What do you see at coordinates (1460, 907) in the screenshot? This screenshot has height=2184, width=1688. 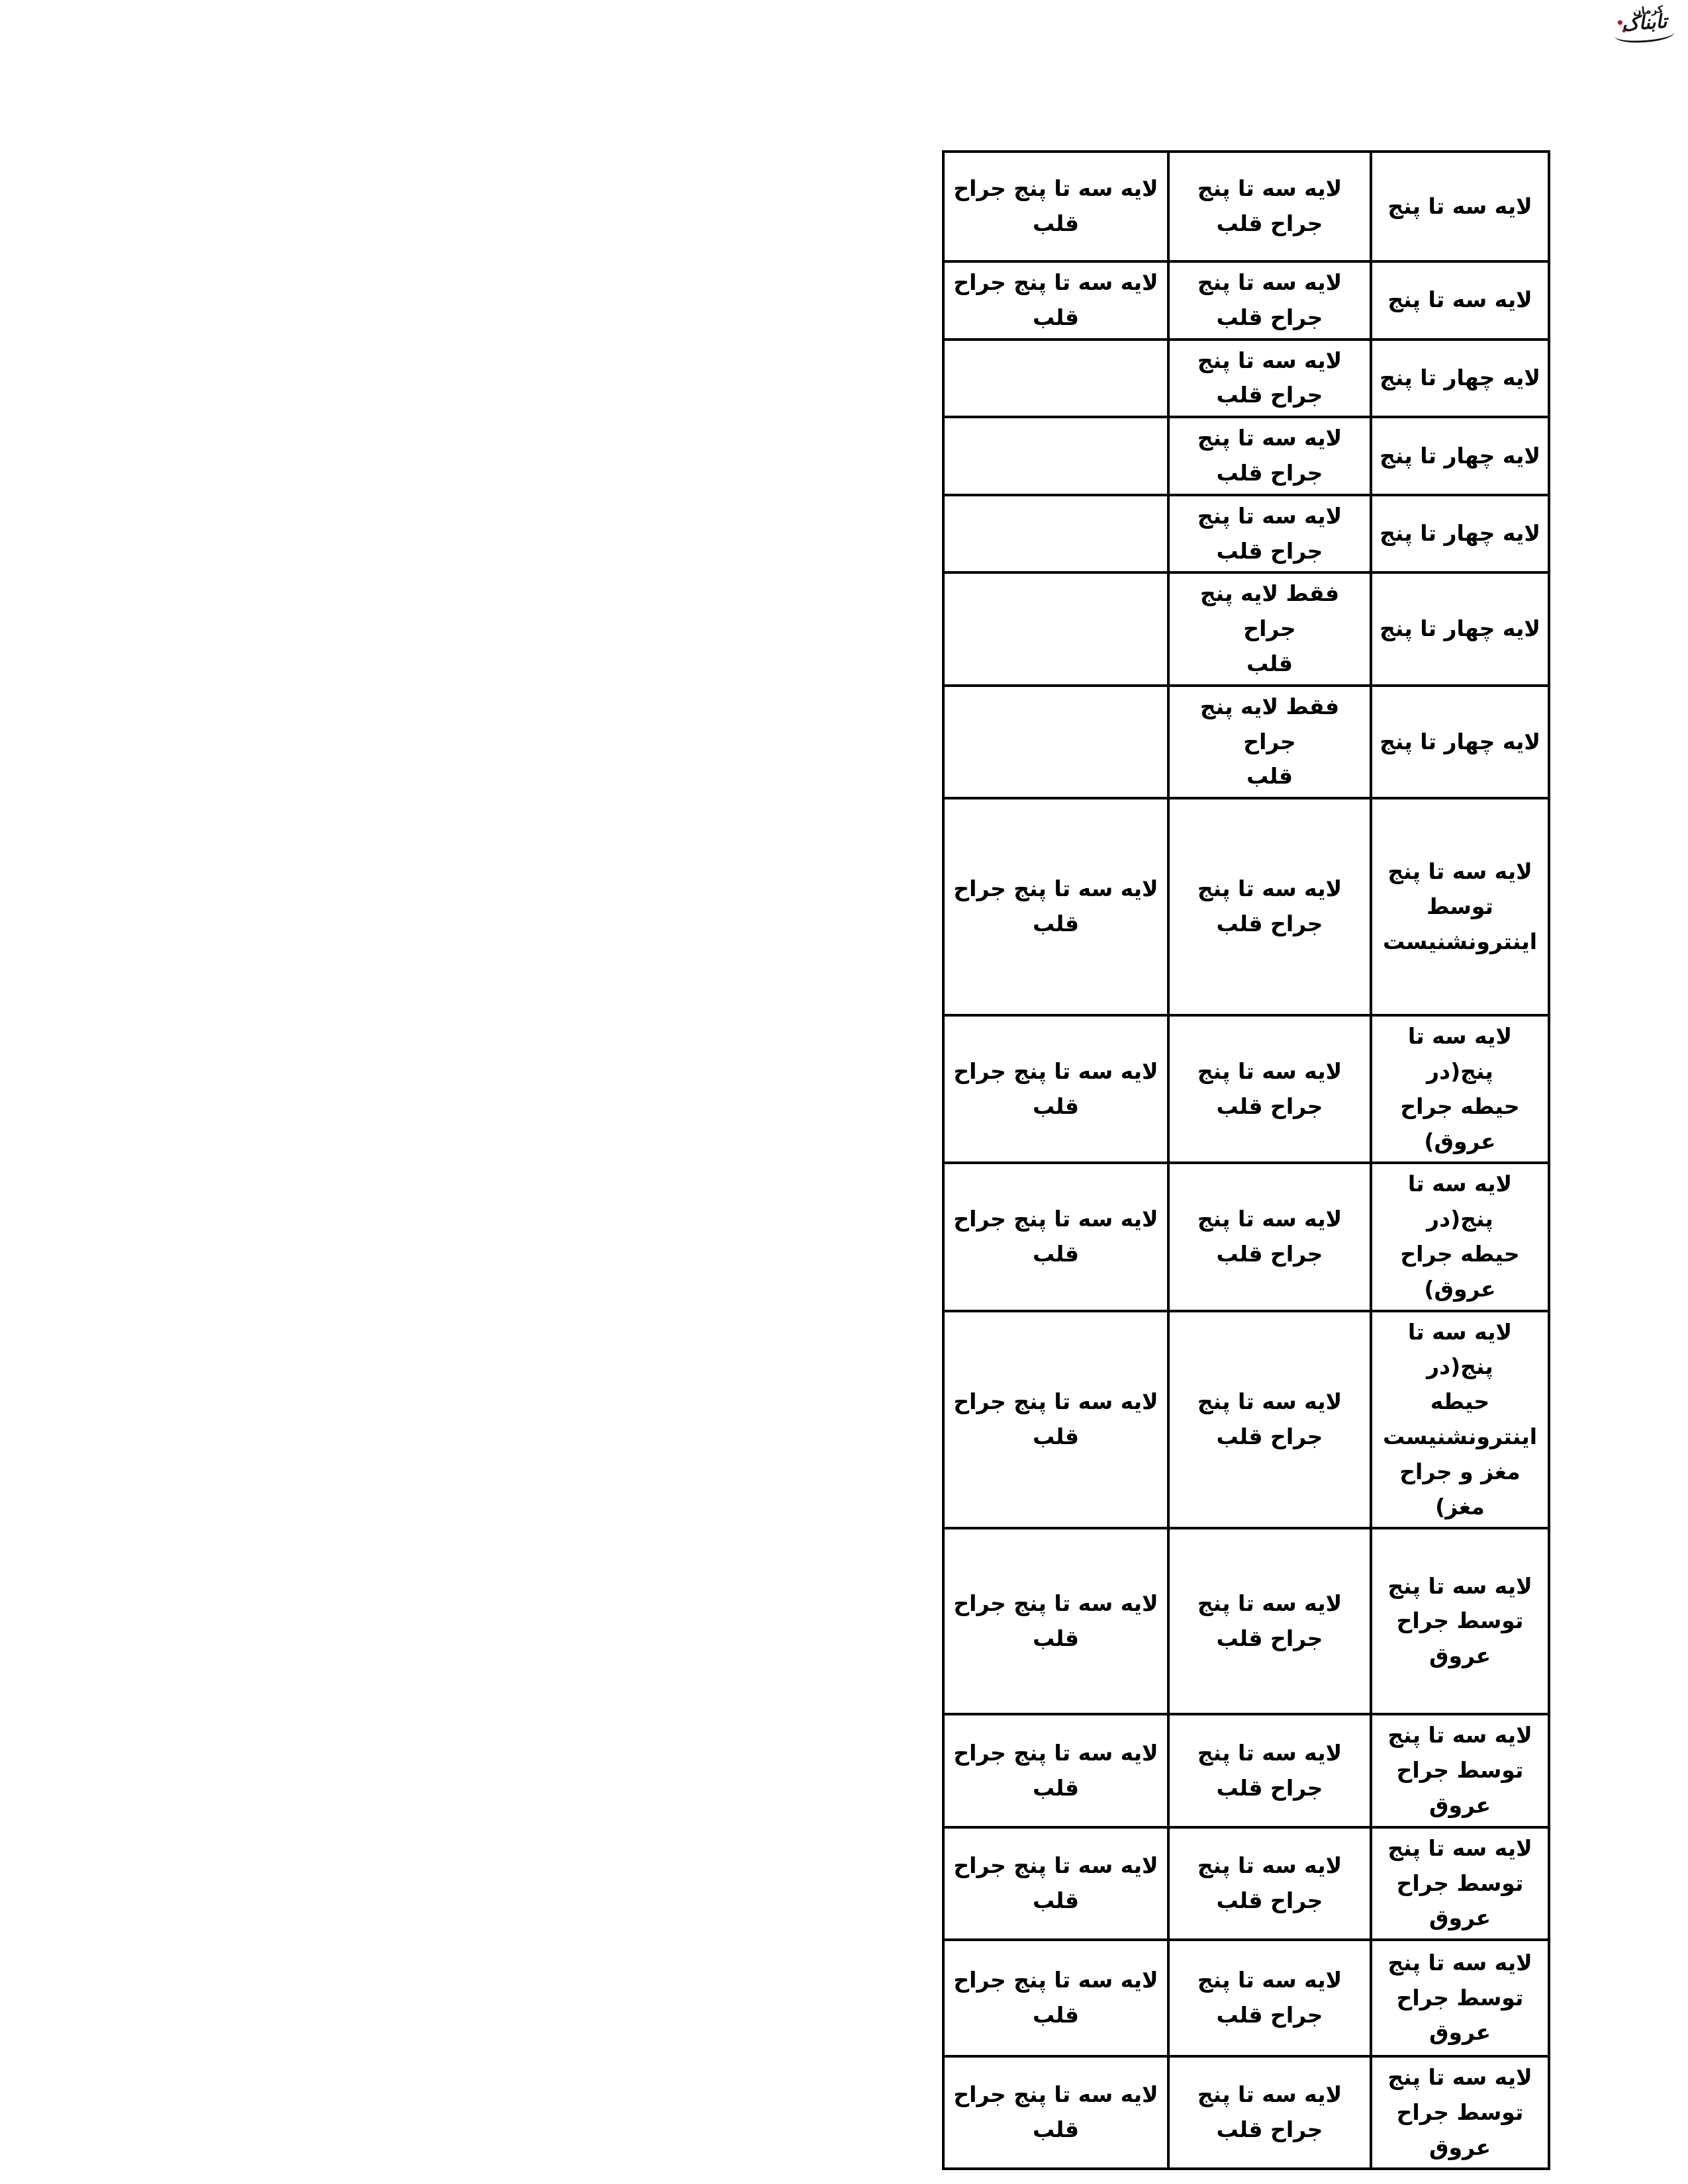 I see `table-cell-right: لایه سه تا پنج توسط اینترونشنیست` at bounding box center [1460, 907].